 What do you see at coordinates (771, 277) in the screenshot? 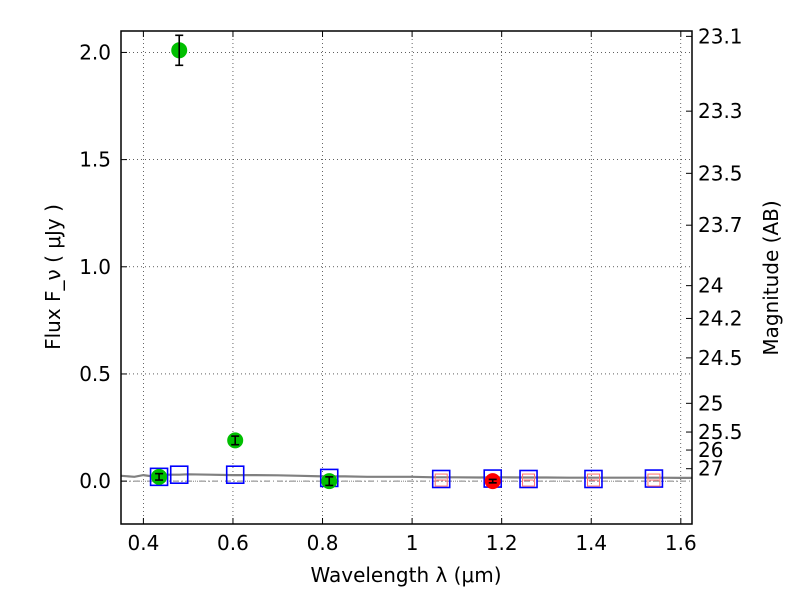
I see `magnitude-axis-label: Magnitude (AB)` at bounding box center [771, 277].